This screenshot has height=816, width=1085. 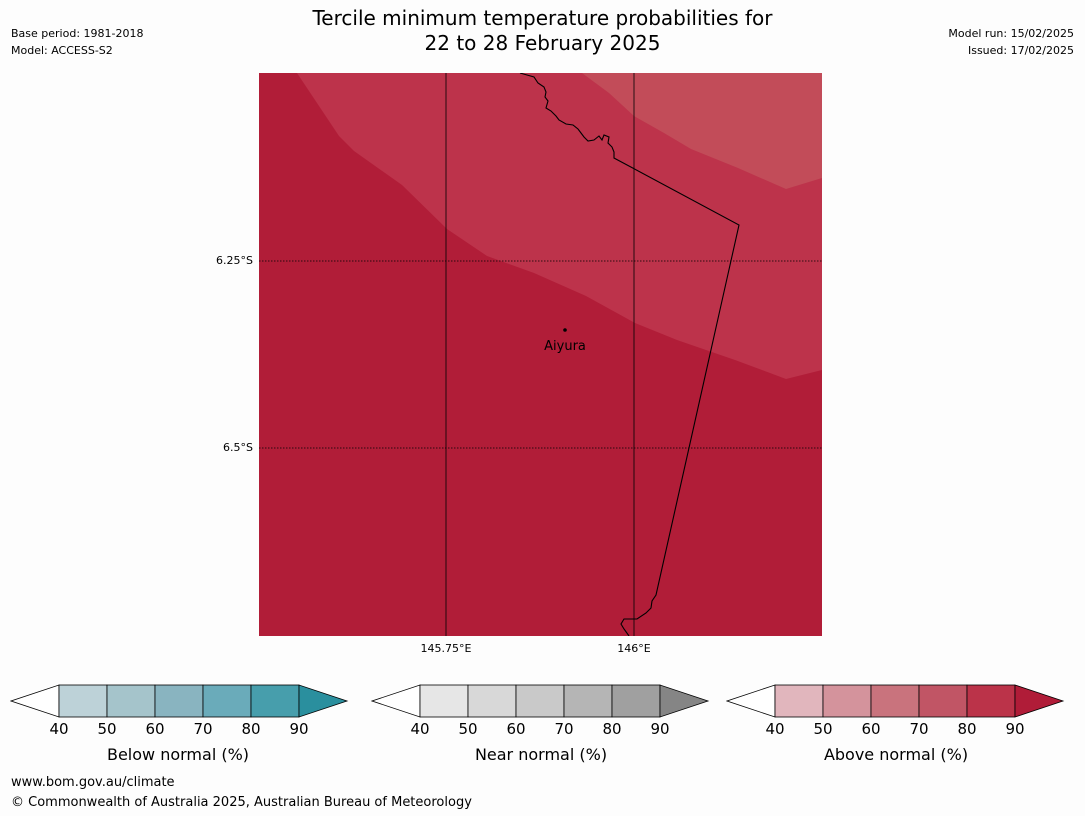 I want to click on legend-above-title: Above normal (%), so click(x=896, y=754).